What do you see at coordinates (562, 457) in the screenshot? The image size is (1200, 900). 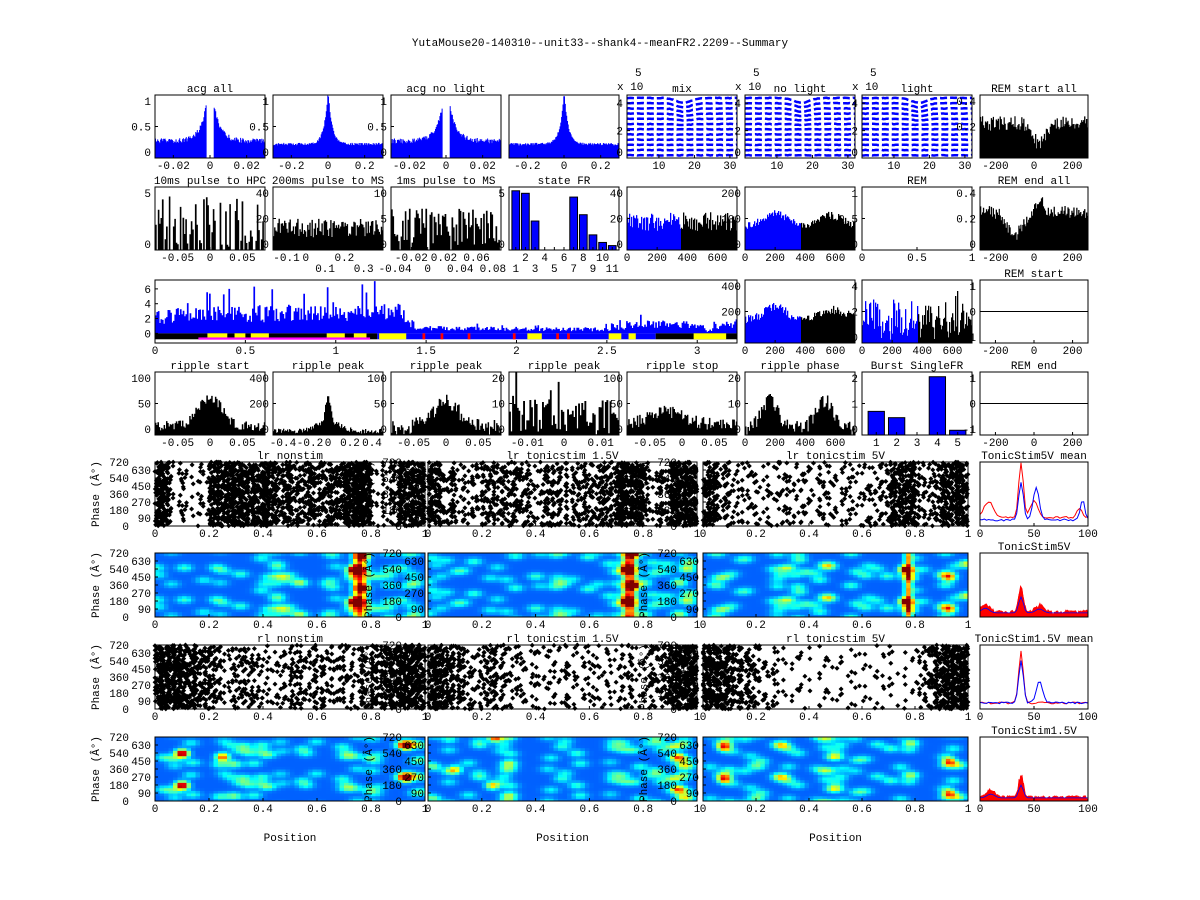 I see `panel-title: lr tonicstim 1.5V` at bounding box center [562, 457].